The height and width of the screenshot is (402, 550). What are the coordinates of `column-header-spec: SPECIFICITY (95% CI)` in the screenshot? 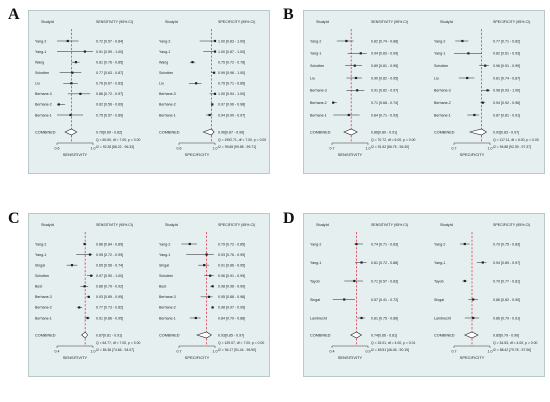 It's located at (236, 225).